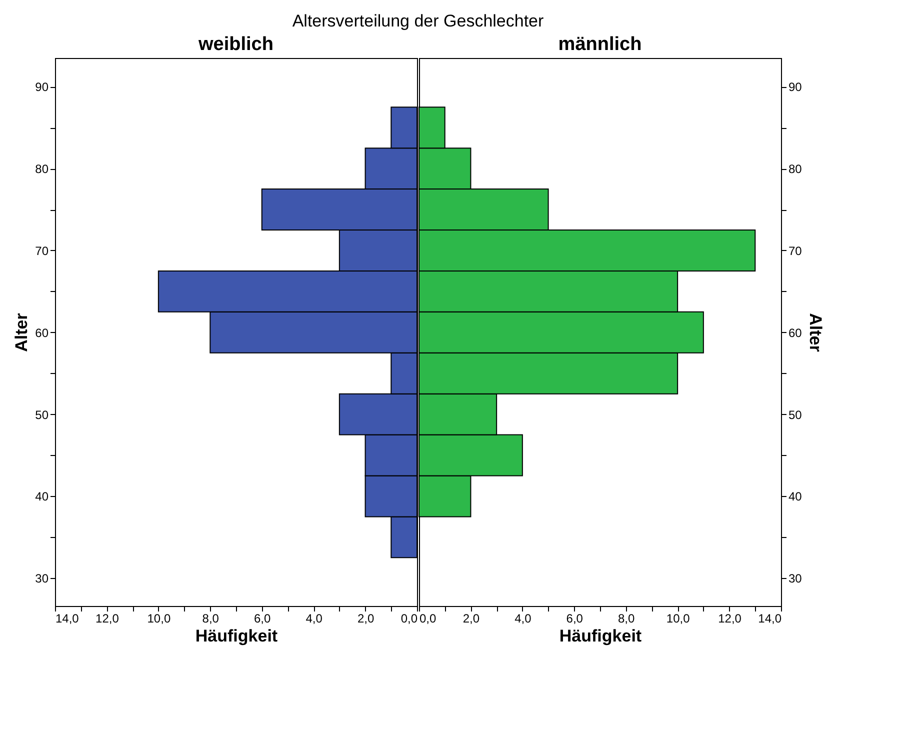 The height and width of the screenshot is (733, 905). What do you see at coordinates (600, 44) in the screenshot?
I see `chart-title: männlich` at bounding box center [600, 44].